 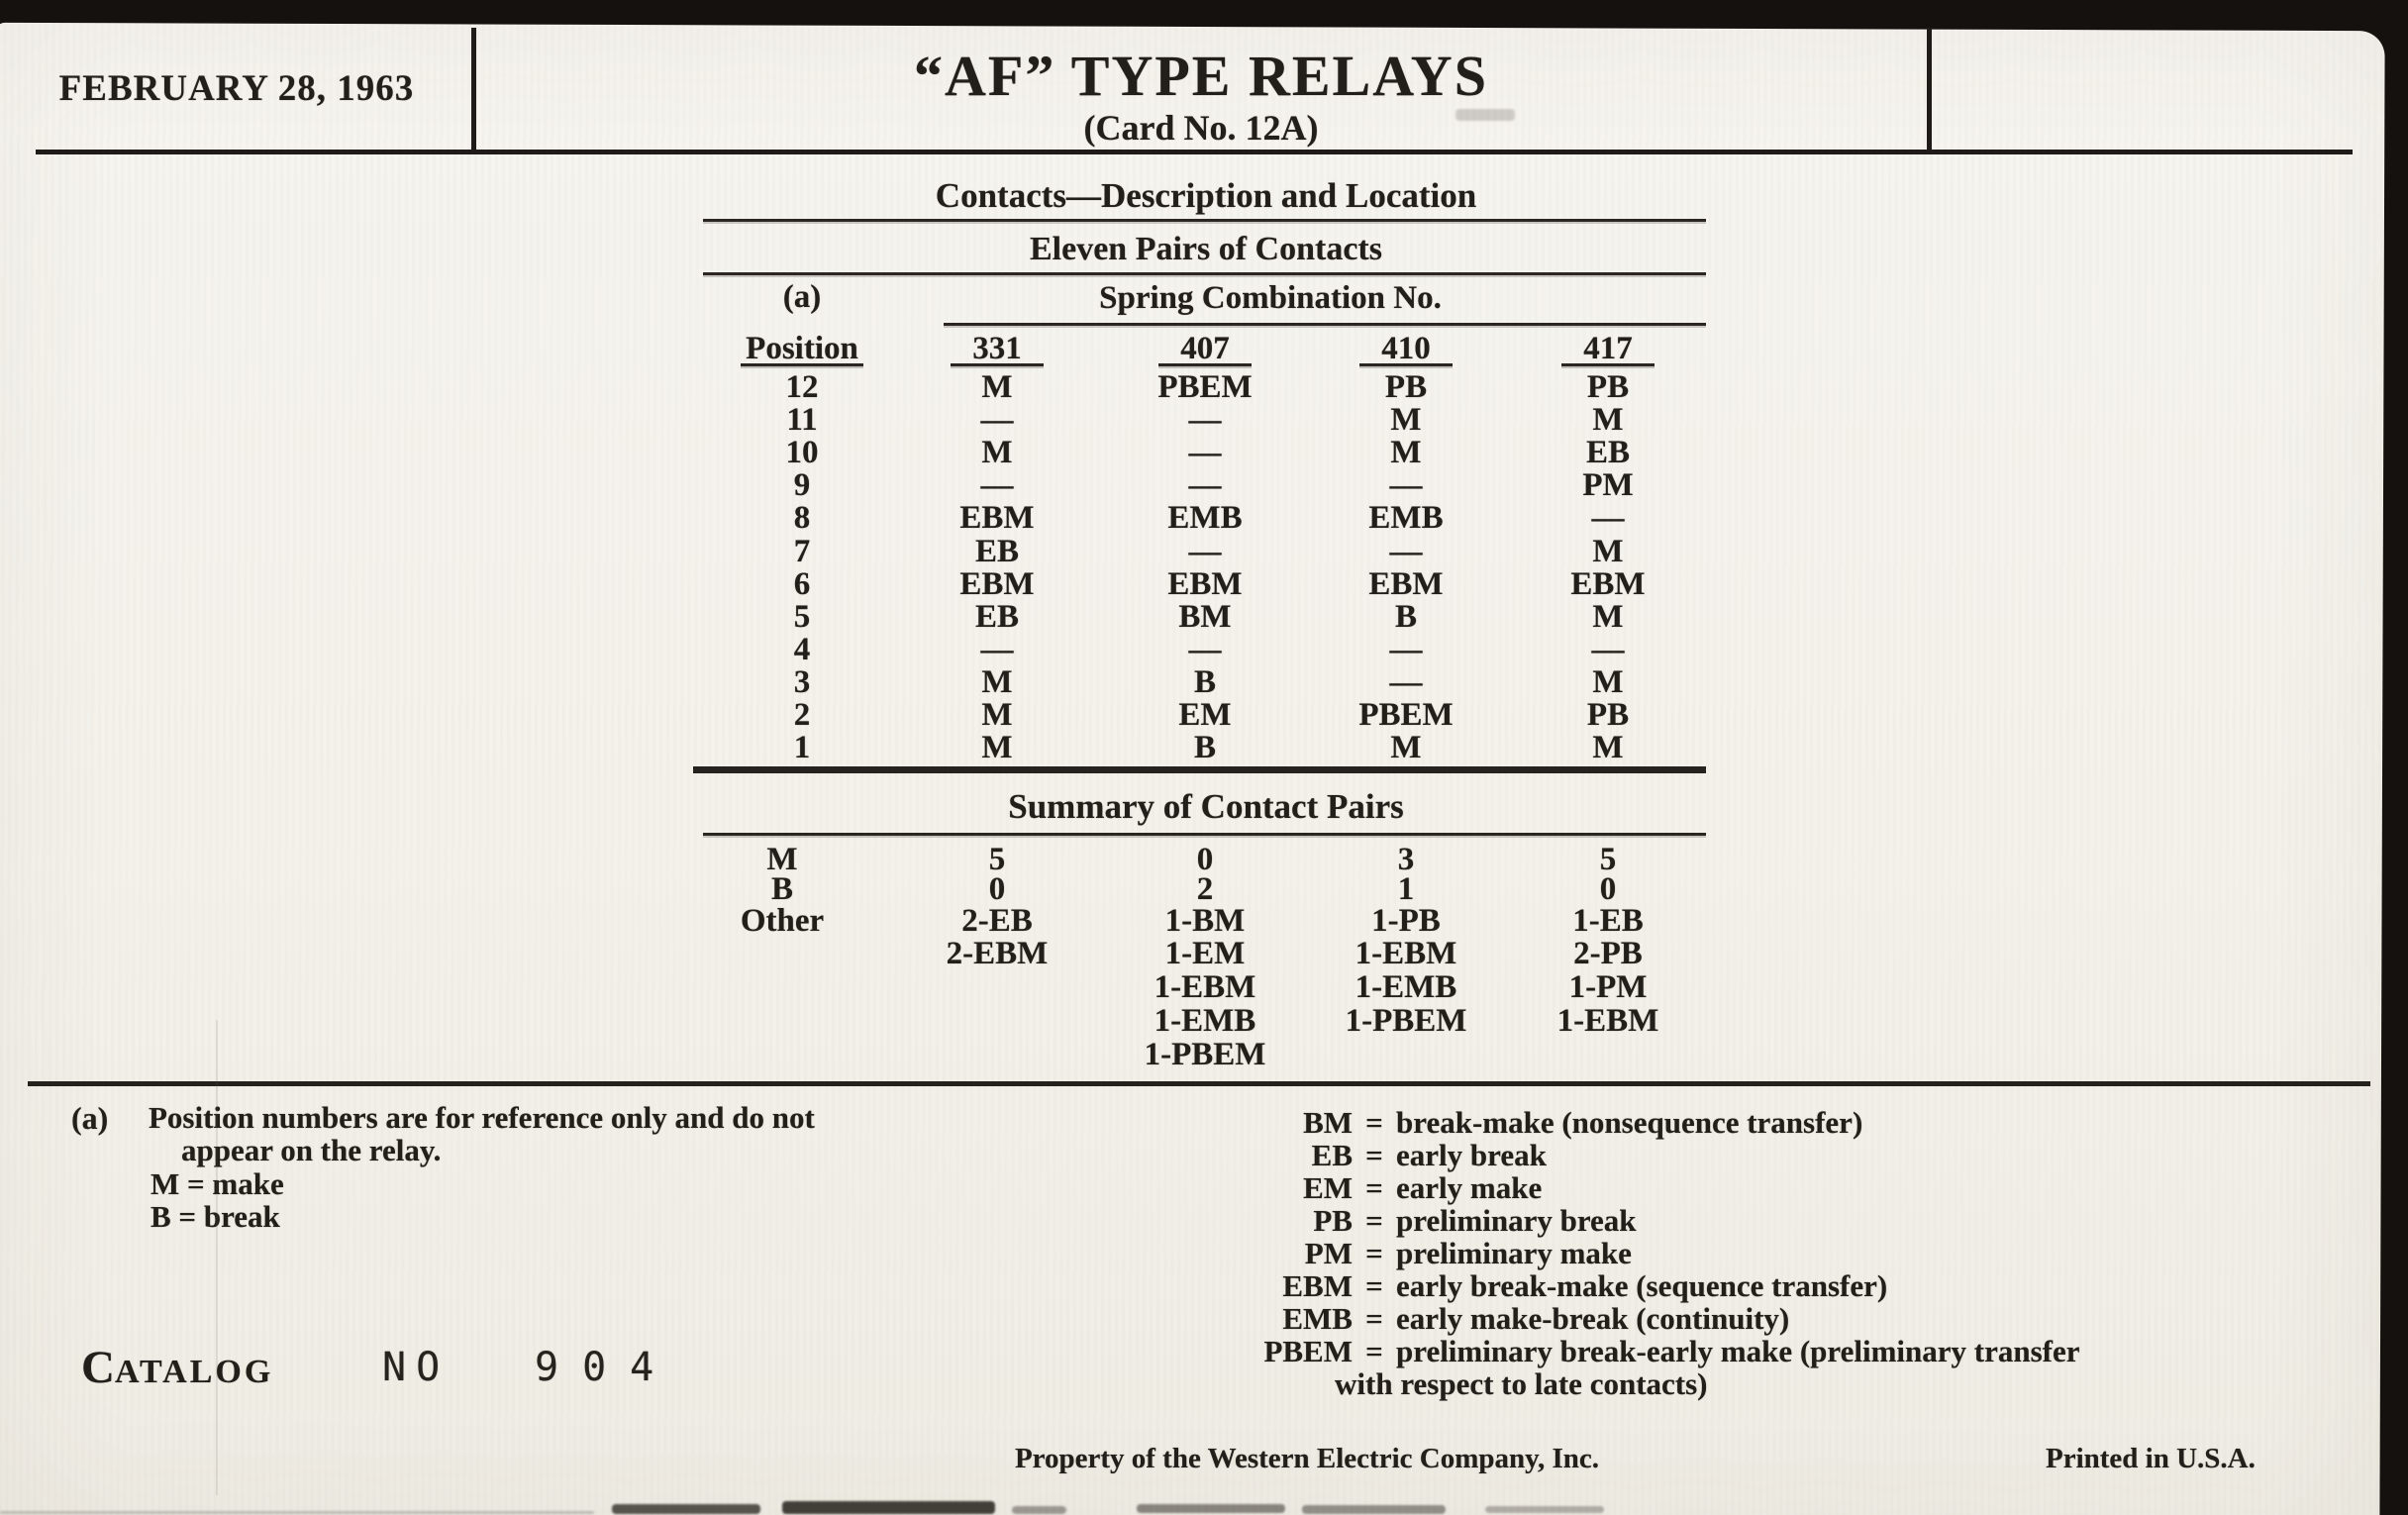 I want to click on table-row: 10 M — M EB, so click(x=1204, y=453).